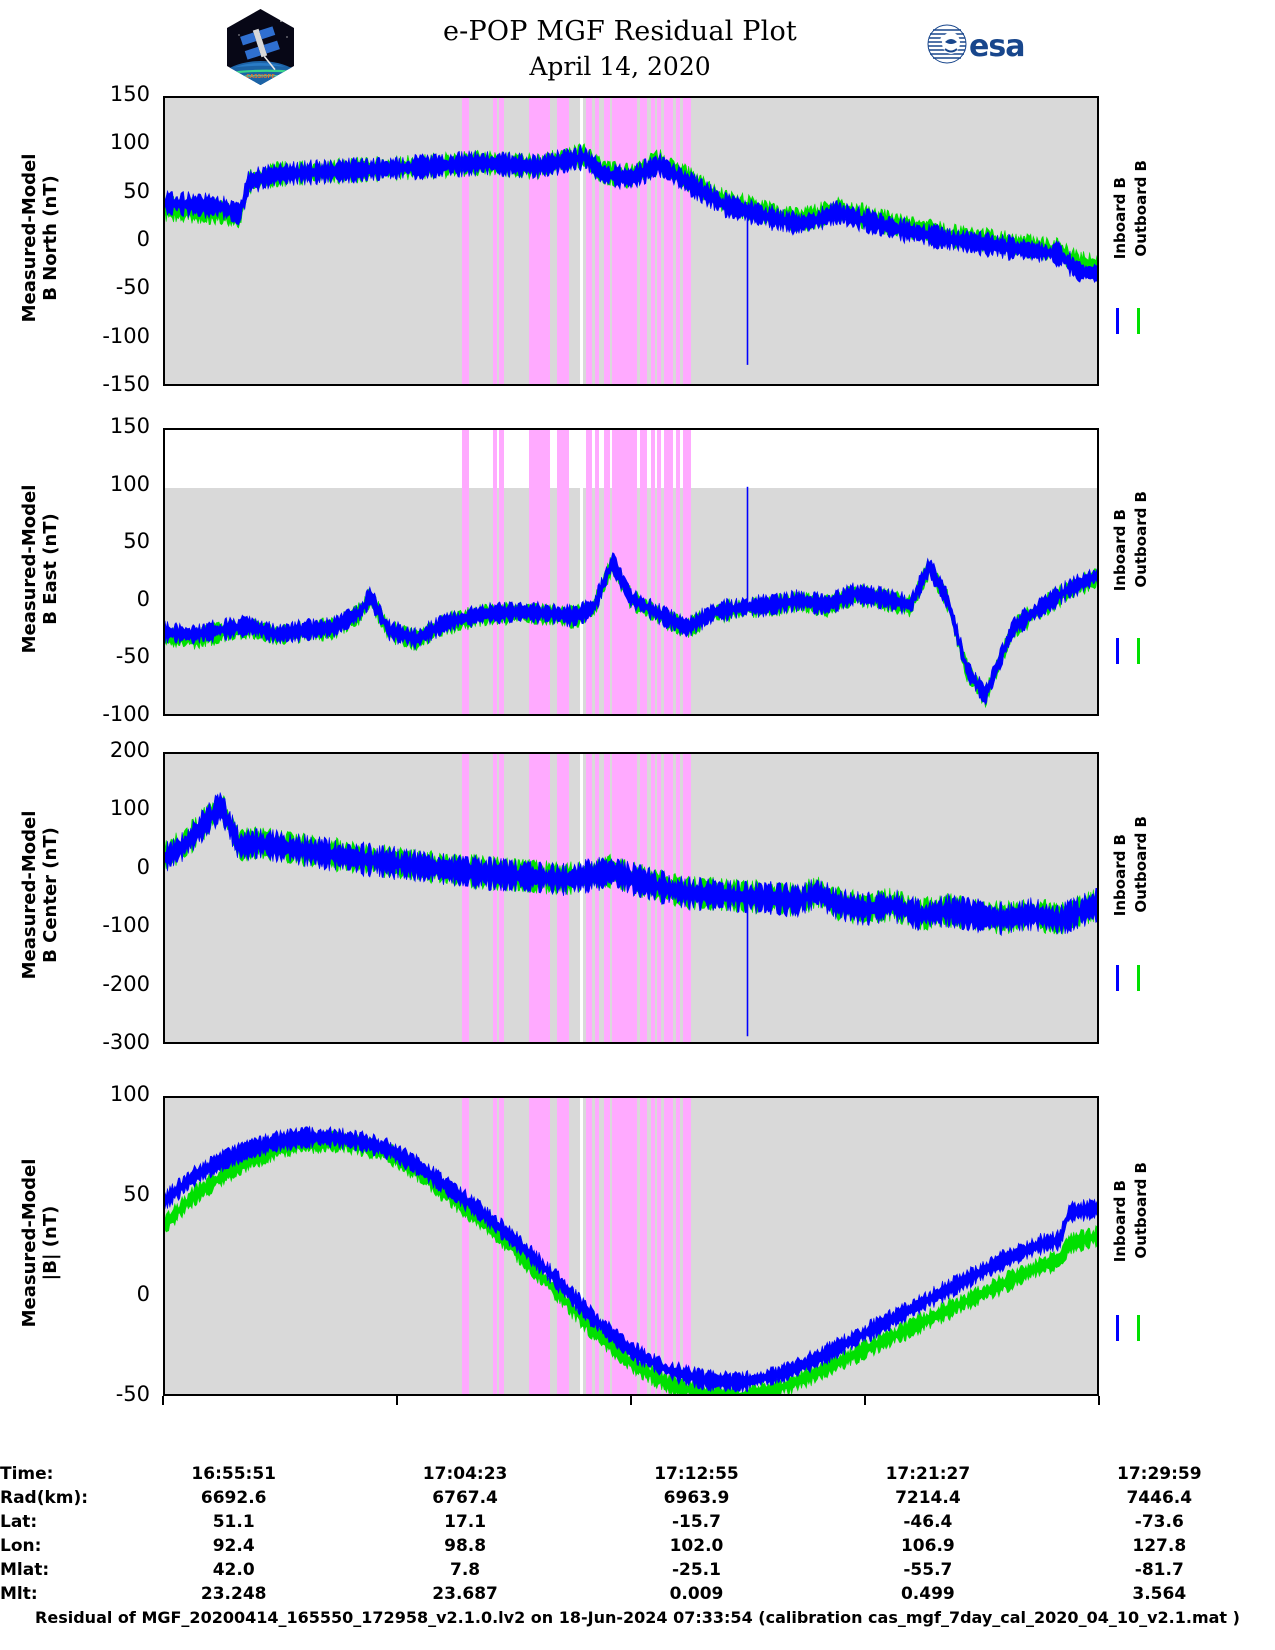 This screenshot has height=1650, width=1275. Describe the element at coordinates (696, 1474) in the screenshot. I see `table-cell: 17:12:55` at that location.